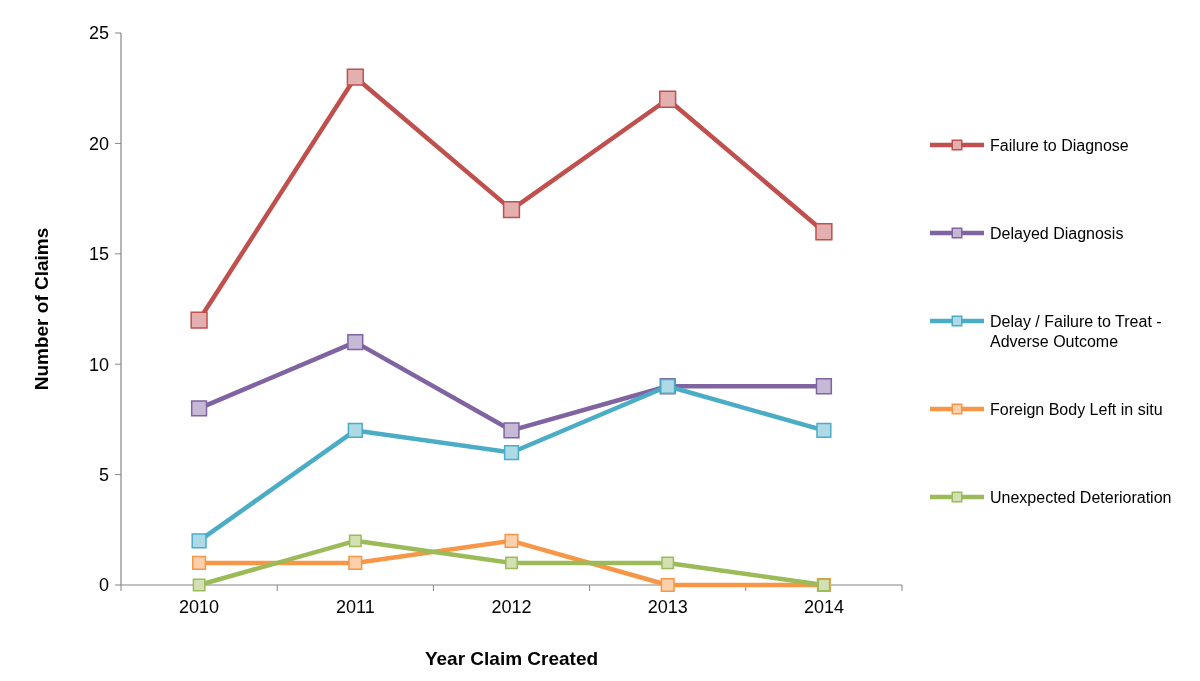 This screenshot has height=681, width=1200. What do you see at coordinates (511, 658) in the screenshot?
I see `x-axis-title: Year Claim Created` at bounding box center [511, 658].